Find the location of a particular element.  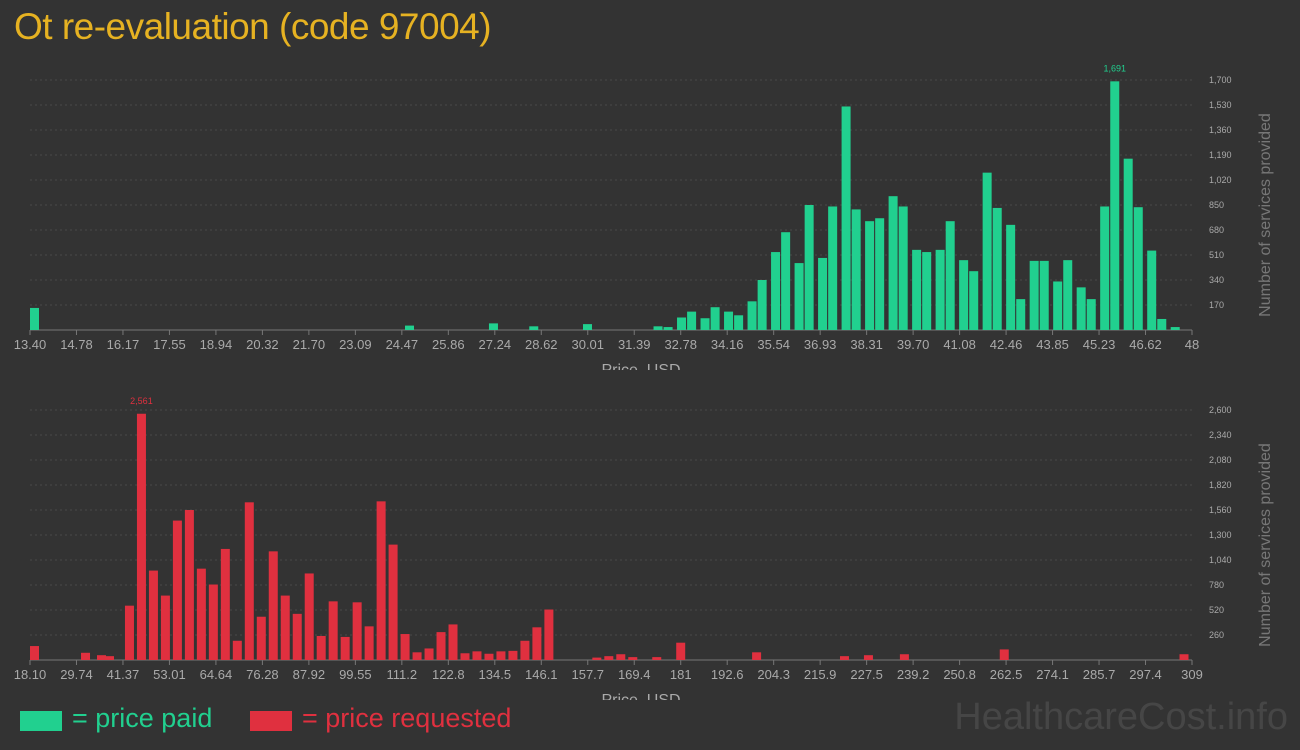

requested-x-tick-label: 215.9 is located at coordinates (820, 674).